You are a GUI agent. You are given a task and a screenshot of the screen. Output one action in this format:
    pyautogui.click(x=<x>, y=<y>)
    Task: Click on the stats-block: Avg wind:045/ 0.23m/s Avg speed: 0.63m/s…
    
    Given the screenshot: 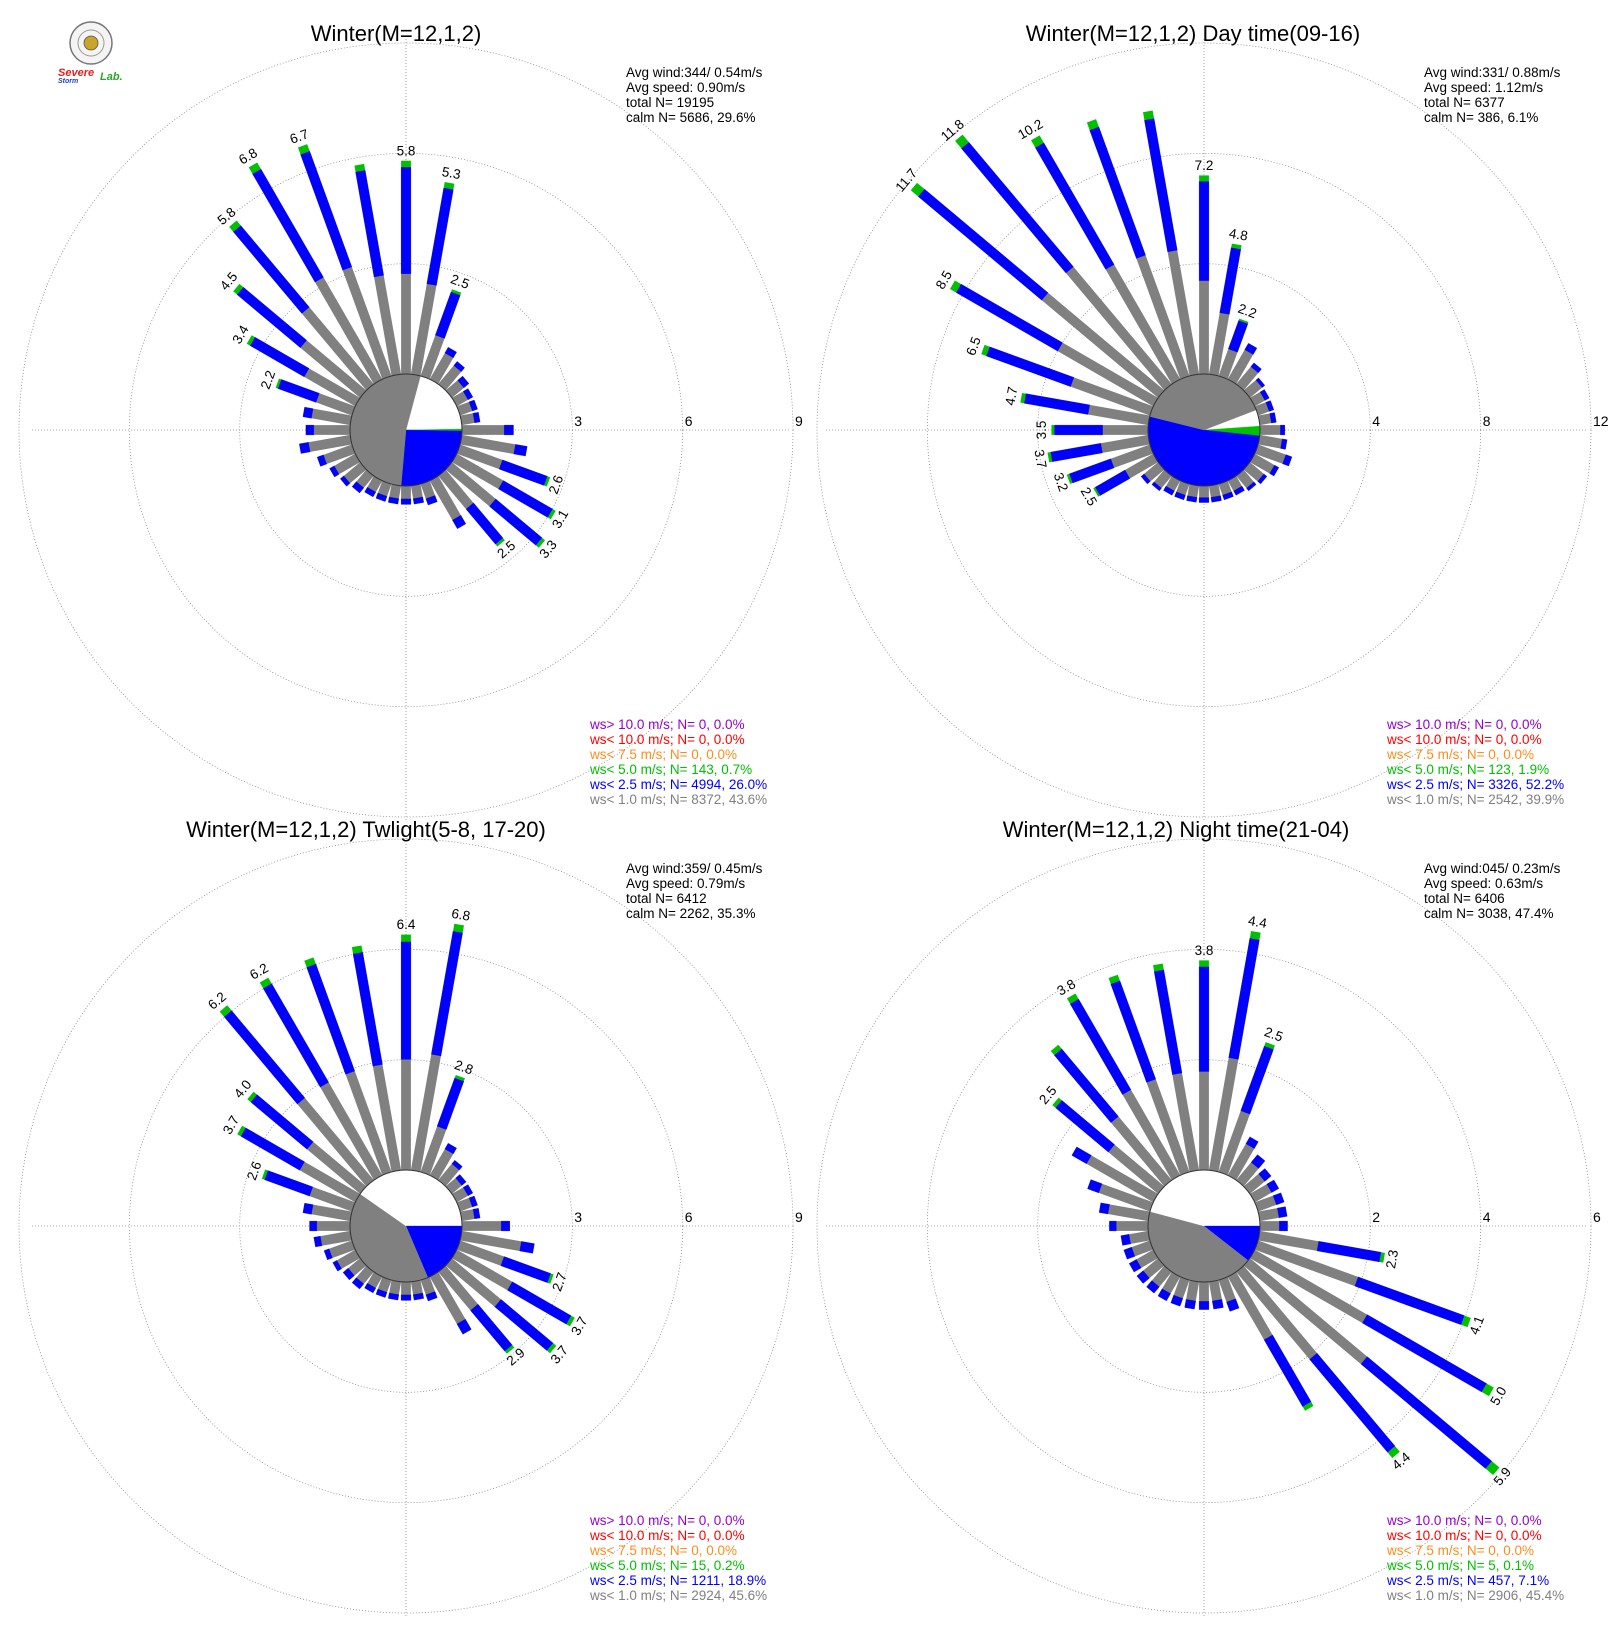 What is the action you would take?
    pyautogui.click(x=1492, y=891)
    